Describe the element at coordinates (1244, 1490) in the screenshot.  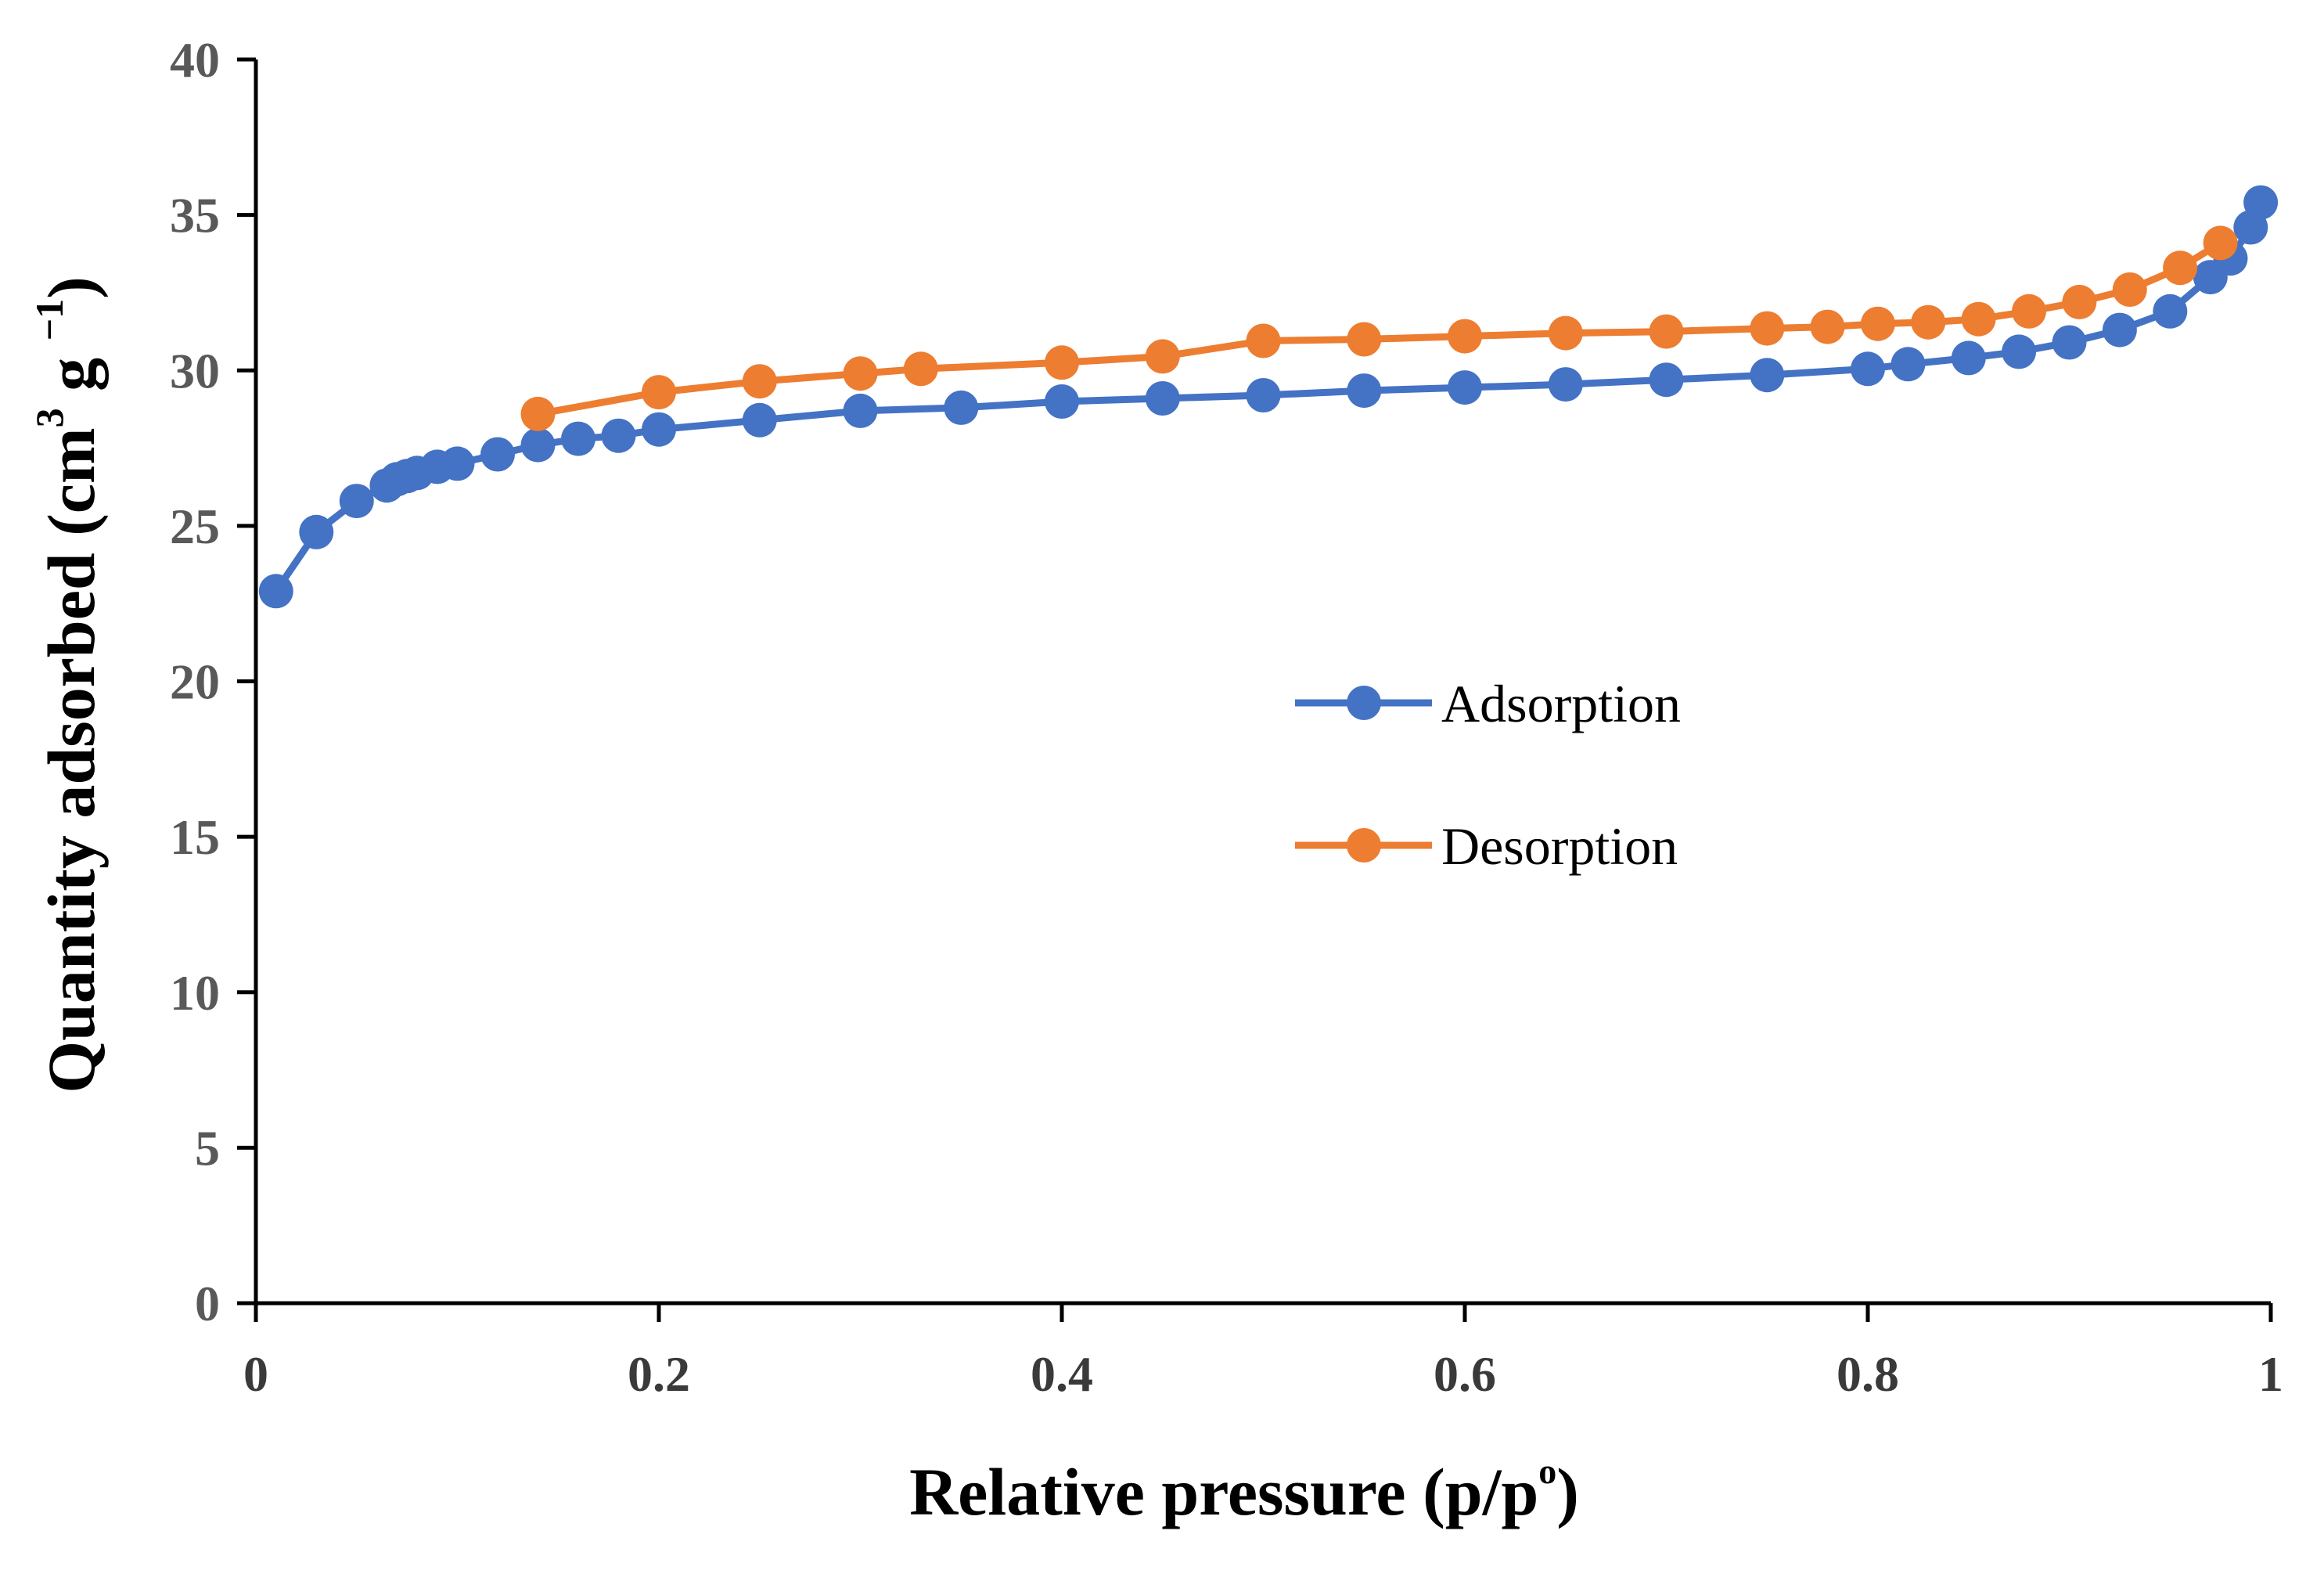
I see `x-axis-title: Relative pressure (p/po)` at that location.